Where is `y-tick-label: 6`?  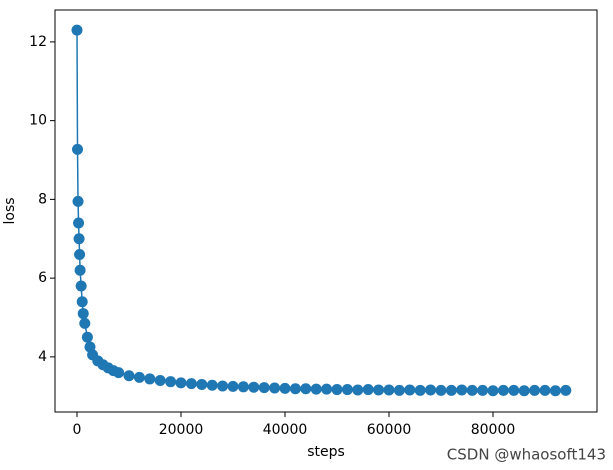
y-tick-label: 6 is located at coordinates (42, 278).